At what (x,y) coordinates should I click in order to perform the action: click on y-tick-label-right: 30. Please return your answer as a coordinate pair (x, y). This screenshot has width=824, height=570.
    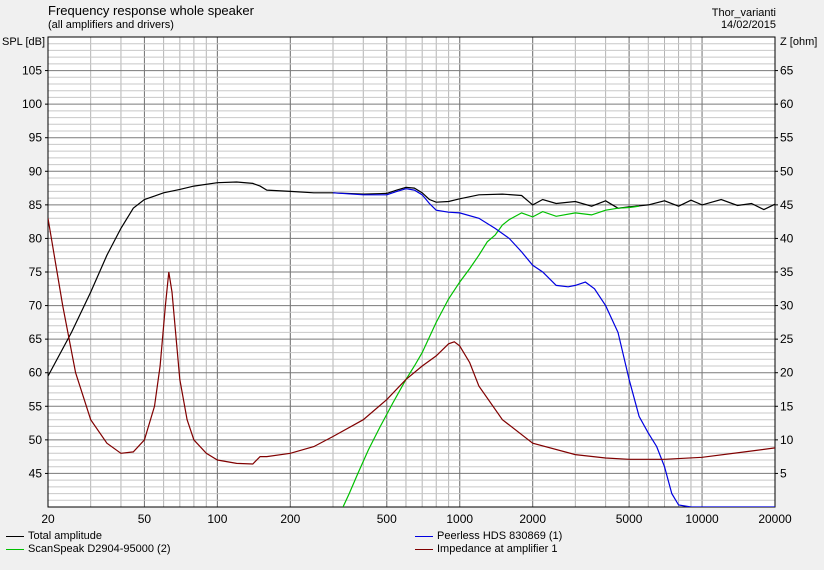
    Looking at the image, I should click on (787, 306).